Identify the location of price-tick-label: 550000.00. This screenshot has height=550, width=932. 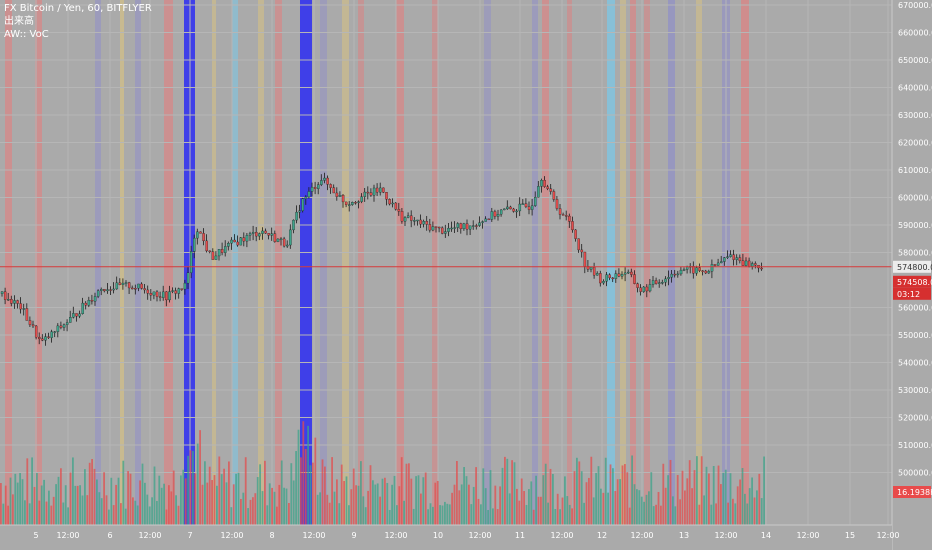
(915, 335).